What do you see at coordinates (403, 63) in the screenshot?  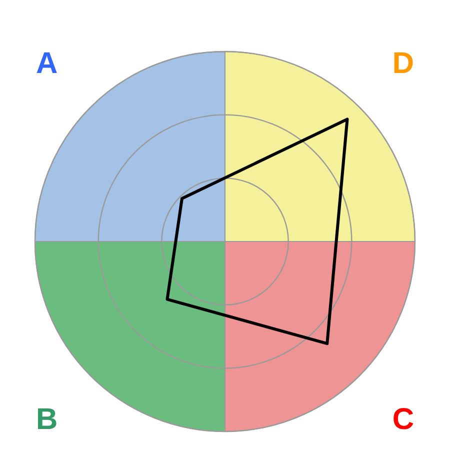 I see `spoke-label: D` at bounding box center [403, 63].